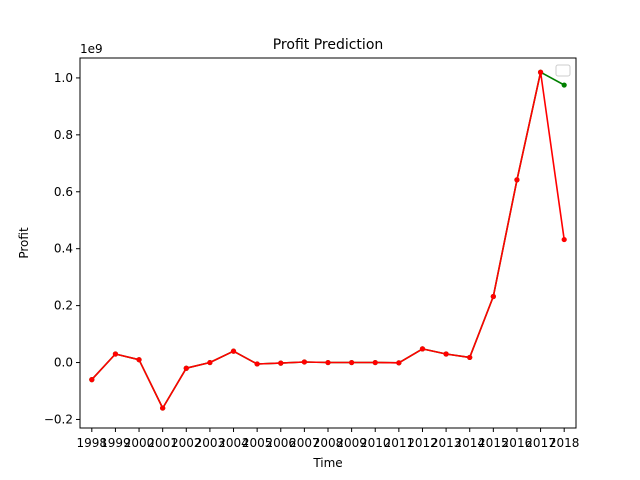  I want to click on chart-title: Profit Prediction, so click(328, 45).